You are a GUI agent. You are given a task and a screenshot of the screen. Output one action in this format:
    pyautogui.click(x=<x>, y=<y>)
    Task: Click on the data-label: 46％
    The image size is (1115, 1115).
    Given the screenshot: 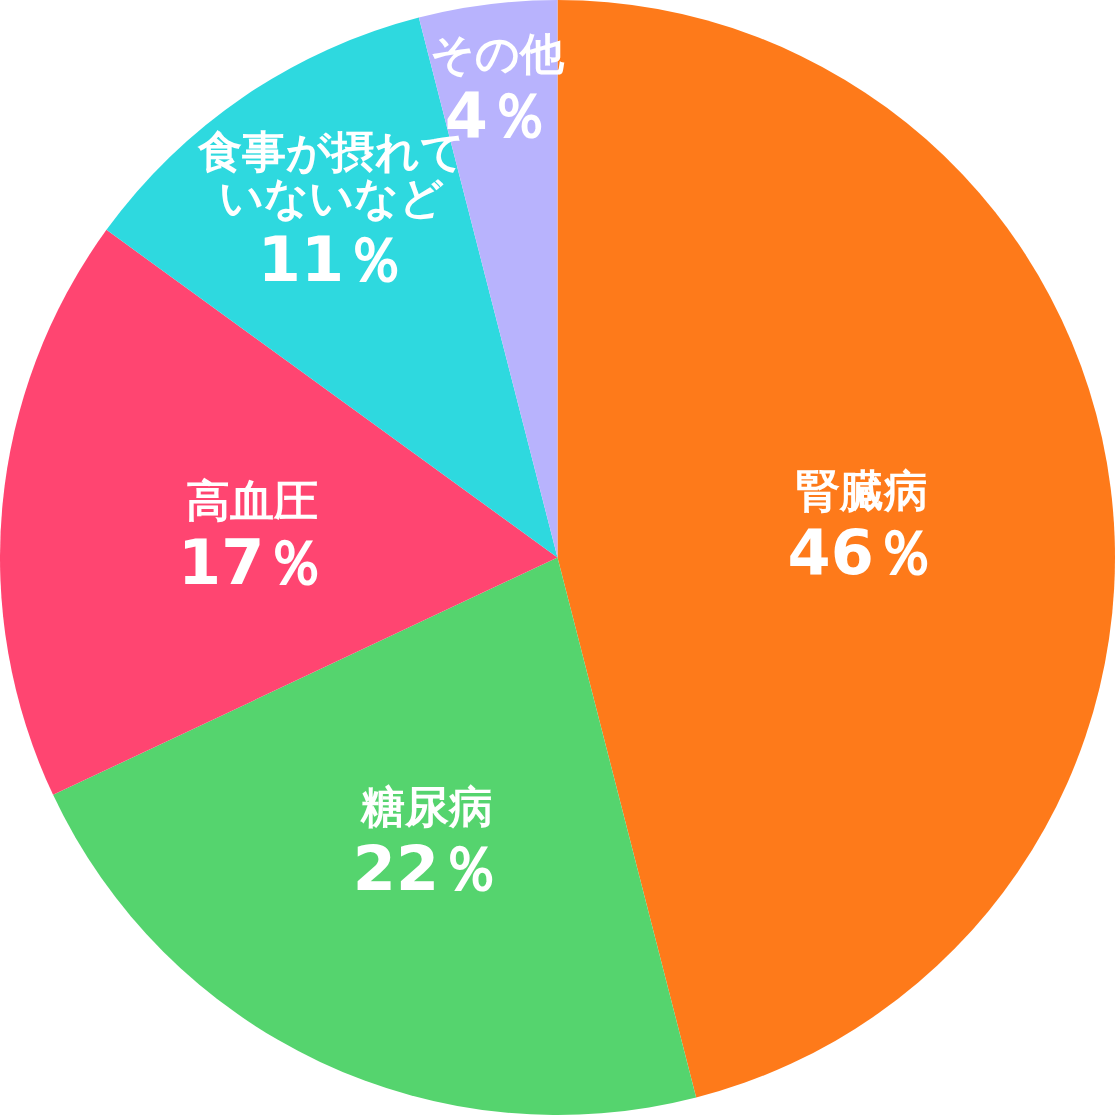 What is the action you would take?
    pyautogui.click(x=861, y=553)
    